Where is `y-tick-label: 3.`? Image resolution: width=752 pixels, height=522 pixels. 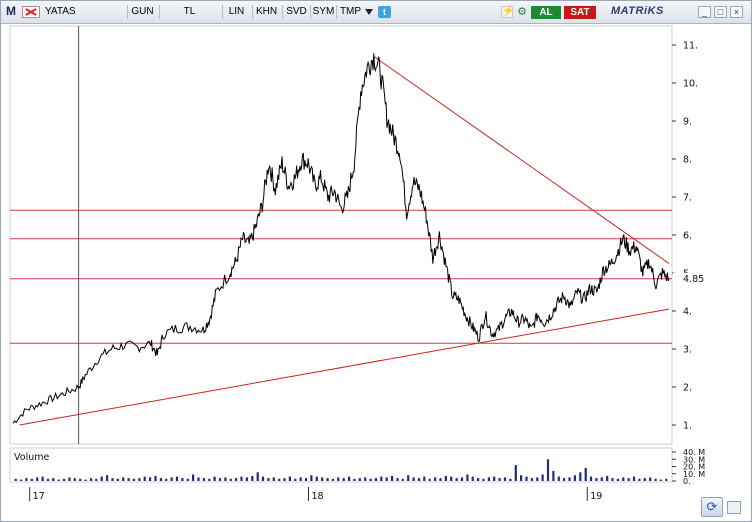
y-tick-label: 3. is located at coordinates (687, 350).